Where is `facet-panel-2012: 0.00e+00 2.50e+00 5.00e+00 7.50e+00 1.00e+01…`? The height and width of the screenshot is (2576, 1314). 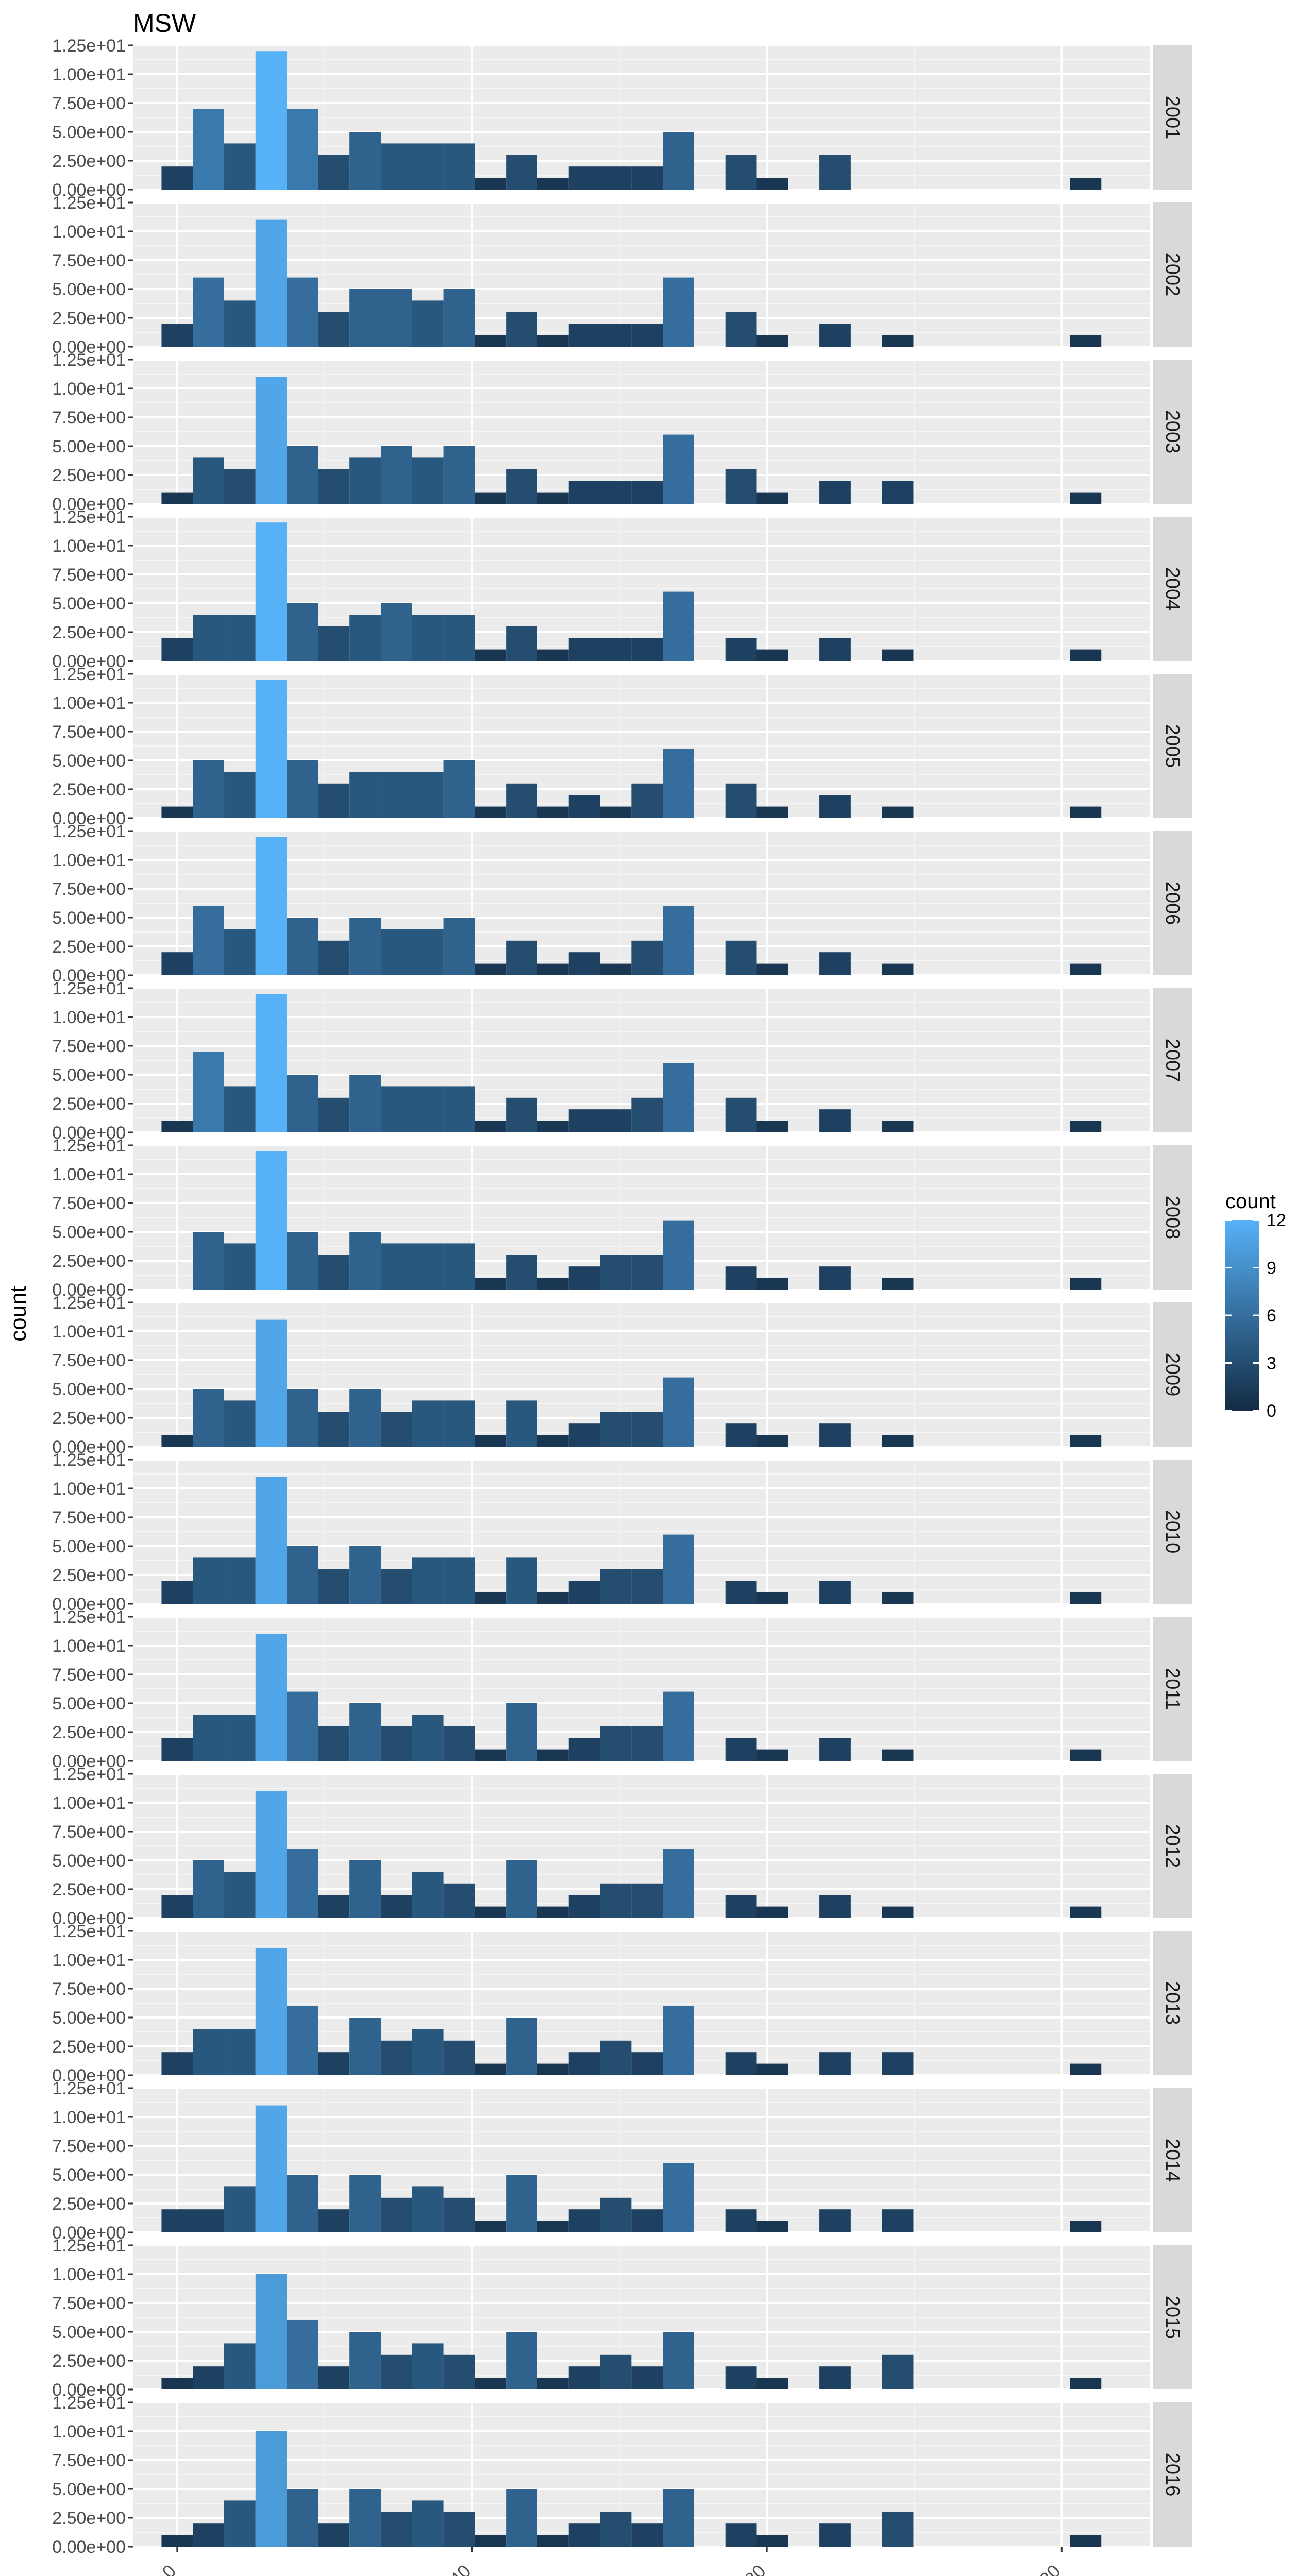
facet-panel-2012: 0.00e+00 2.50e+00 5.00e+00 7.50e+00 1.00e+01… is located at coordinates (622, 1846).